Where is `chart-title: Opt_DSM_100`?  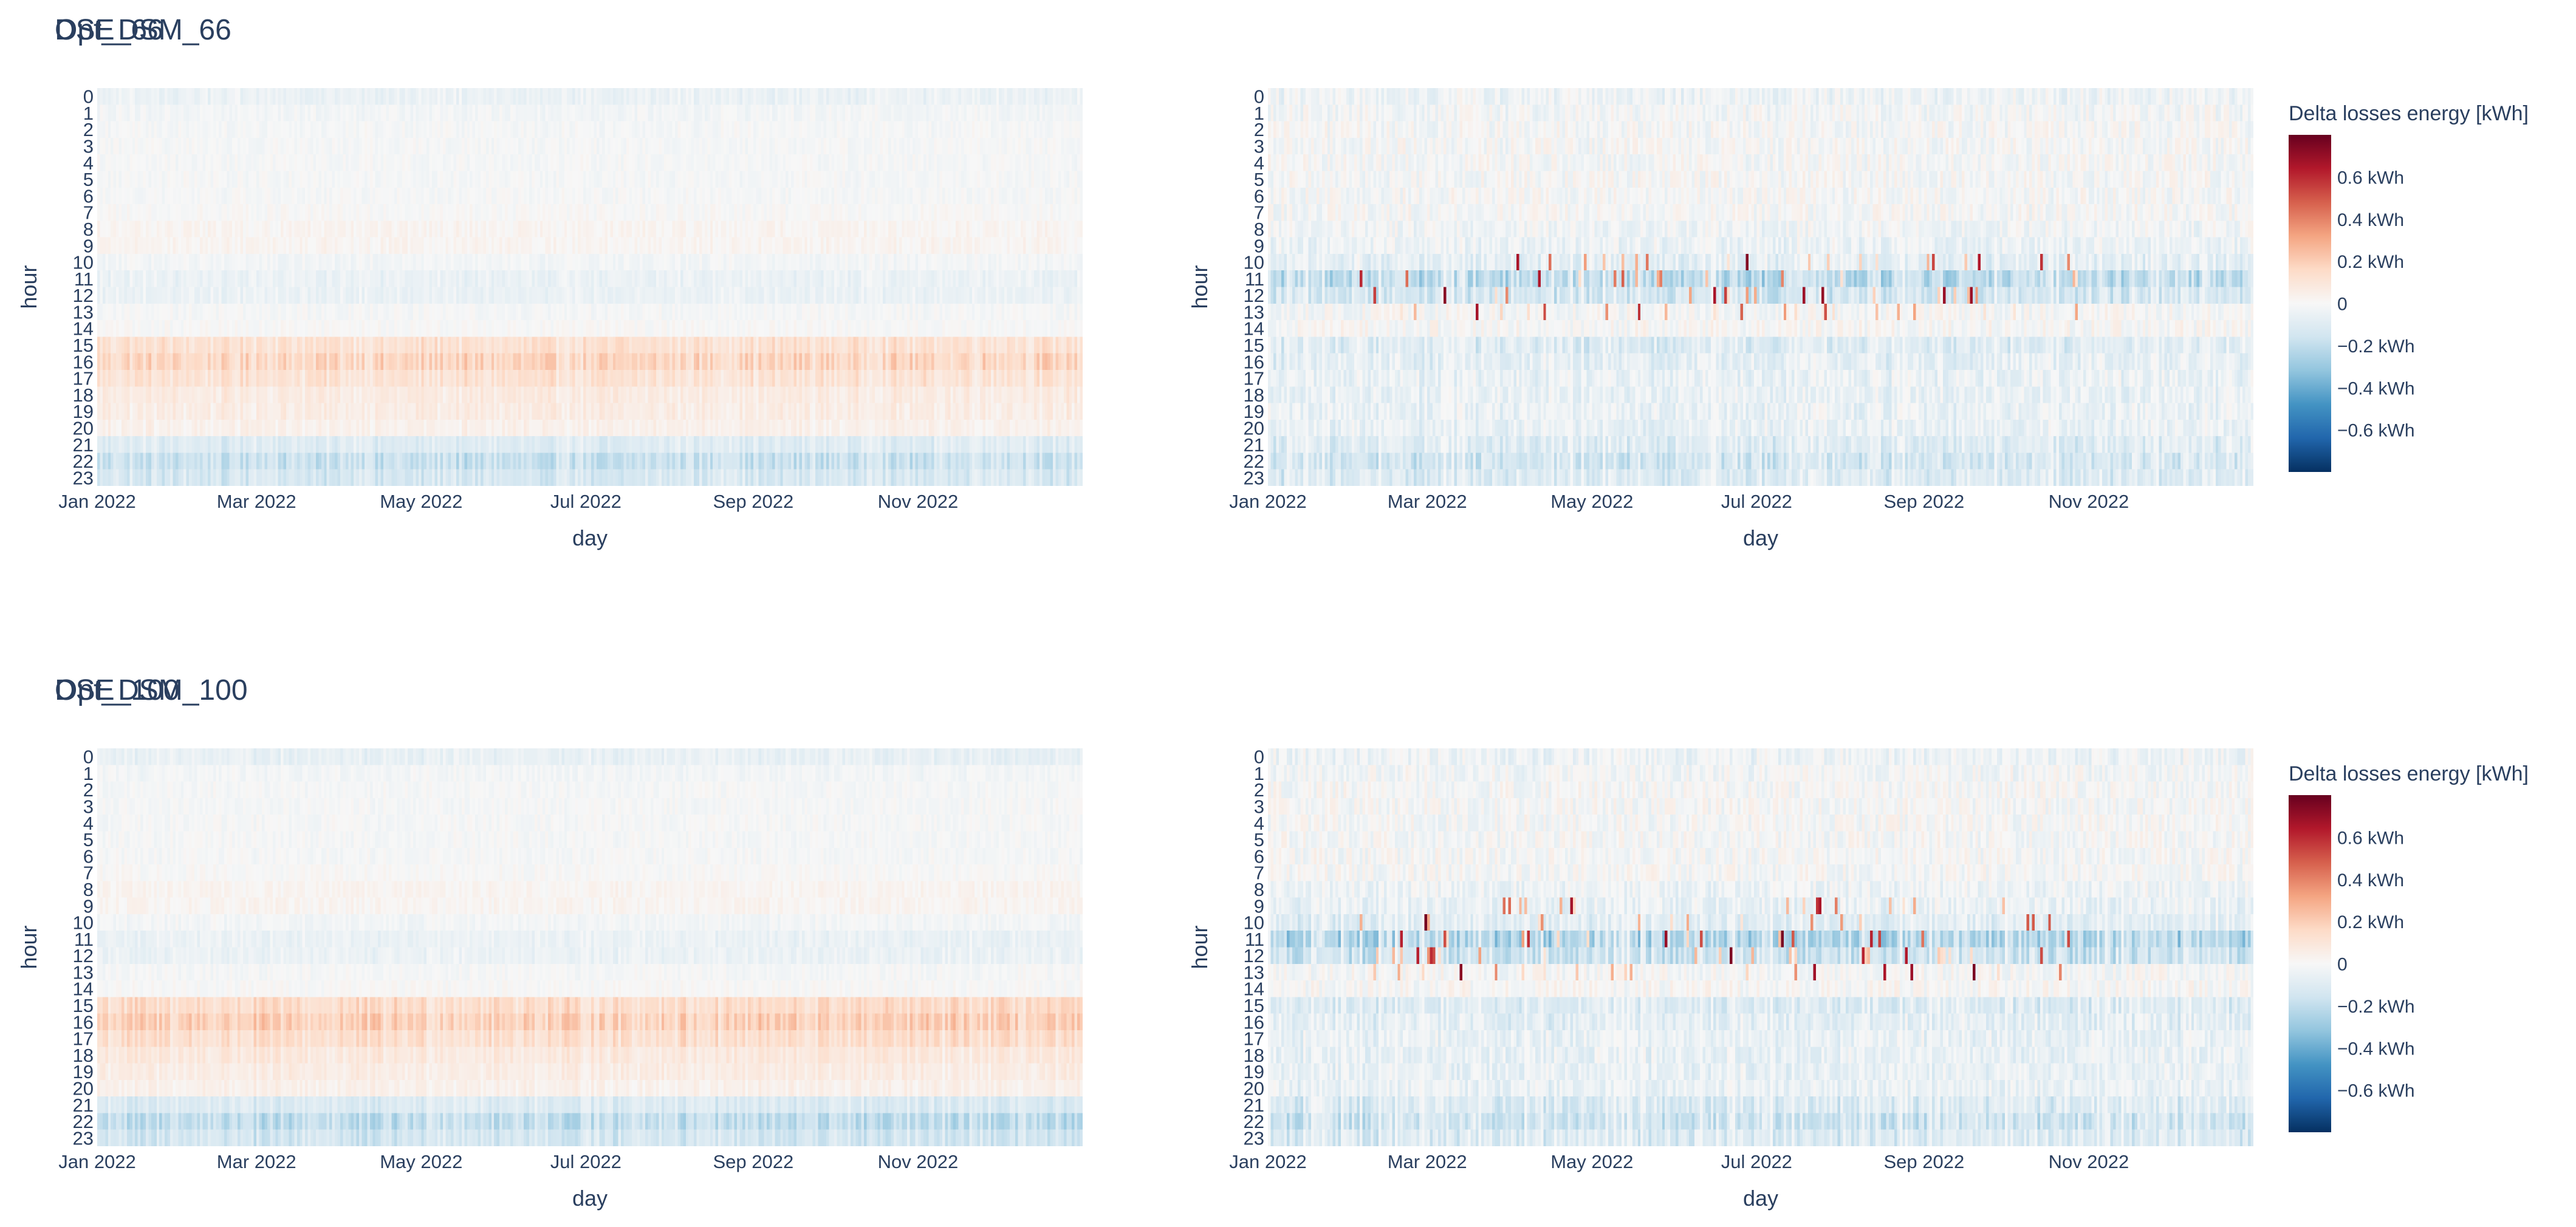
chart-title: Opt_DSM_100 is located at coordinates (151, 690).